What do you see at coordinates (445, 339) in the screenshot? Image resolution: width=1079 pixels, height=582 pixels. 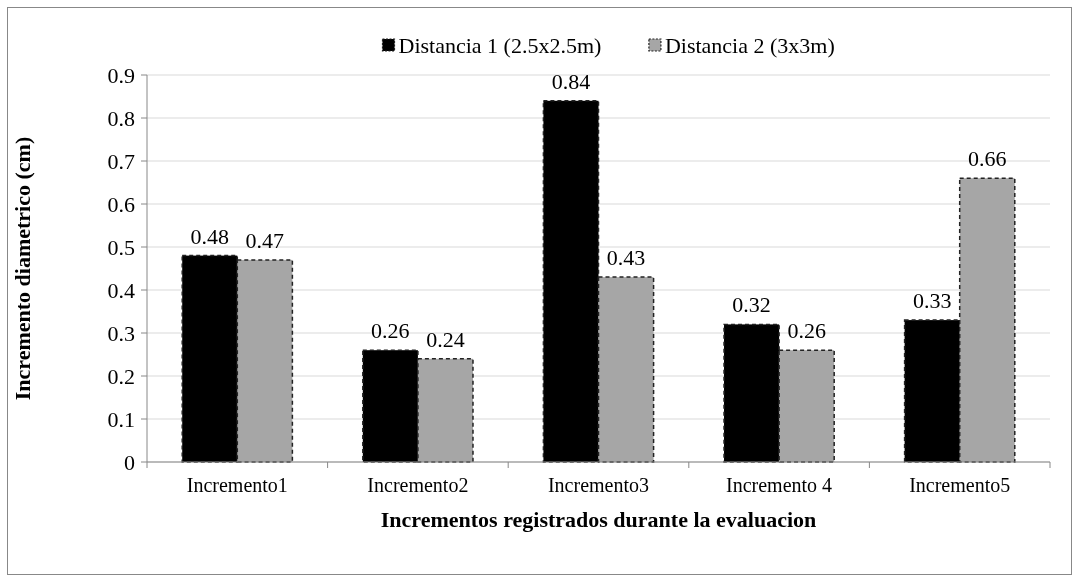 I see `data-label: 0.24` at bounding box center [445, 339].